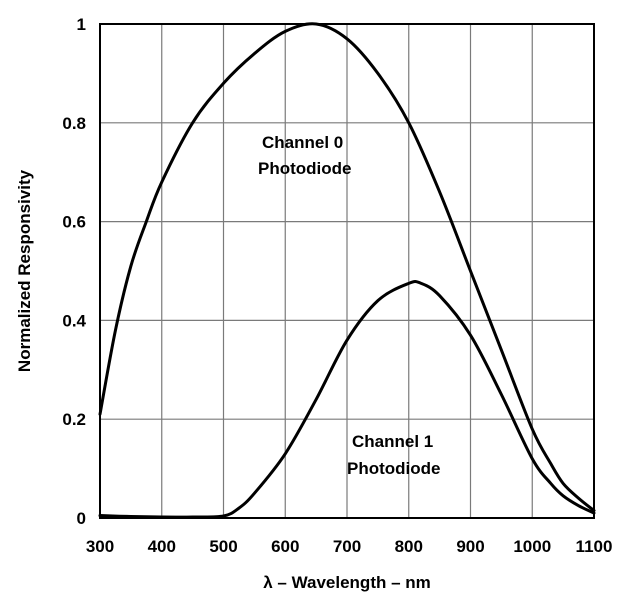 The width and height of the screenshot is (631, 603). What do you see at coordinates (74, 123) in the screenshot?
I see `y-tick-label-0.8: 0.8` at bounding box center [74, 123].